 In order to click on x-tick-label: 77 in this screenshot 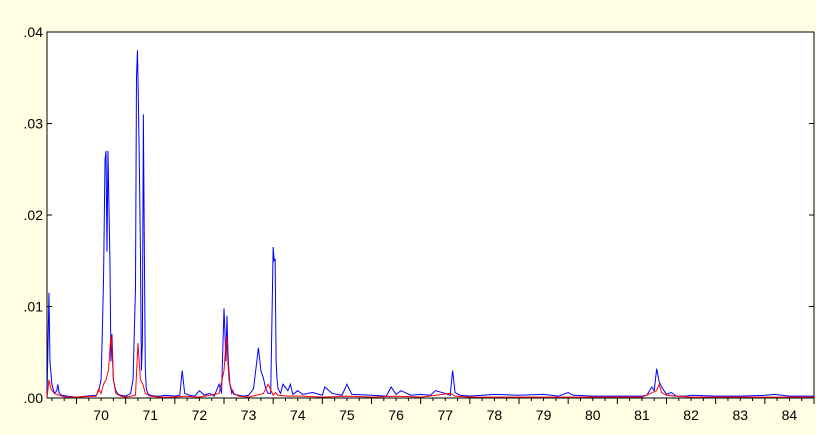, I will do `click(445, 415)`.